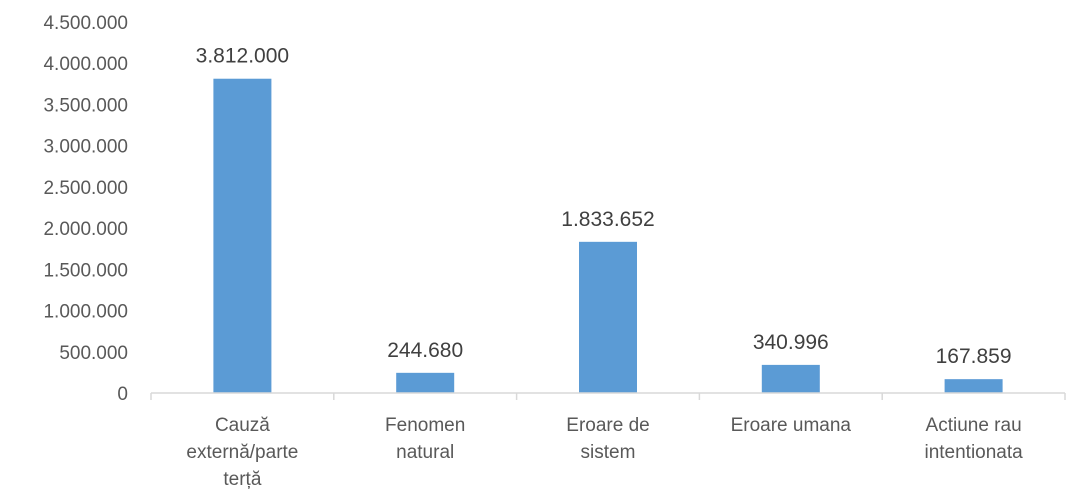 This screenshot has height=492, width=1077. What do you see at coordinates (973, 452) in the screenshot?
I see `category-label: intentionata` at bounding box center [973, 452].